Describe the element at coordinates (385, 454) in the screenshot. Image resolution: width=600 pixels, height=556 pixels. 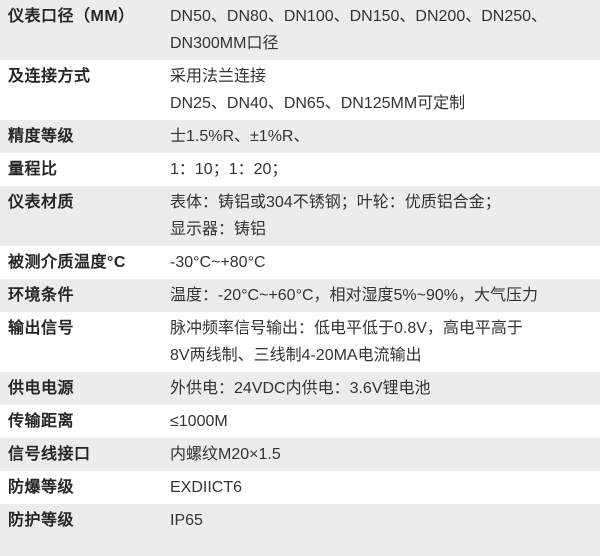
I see `spec-value: 内螺纹M20×1.5` at that location.